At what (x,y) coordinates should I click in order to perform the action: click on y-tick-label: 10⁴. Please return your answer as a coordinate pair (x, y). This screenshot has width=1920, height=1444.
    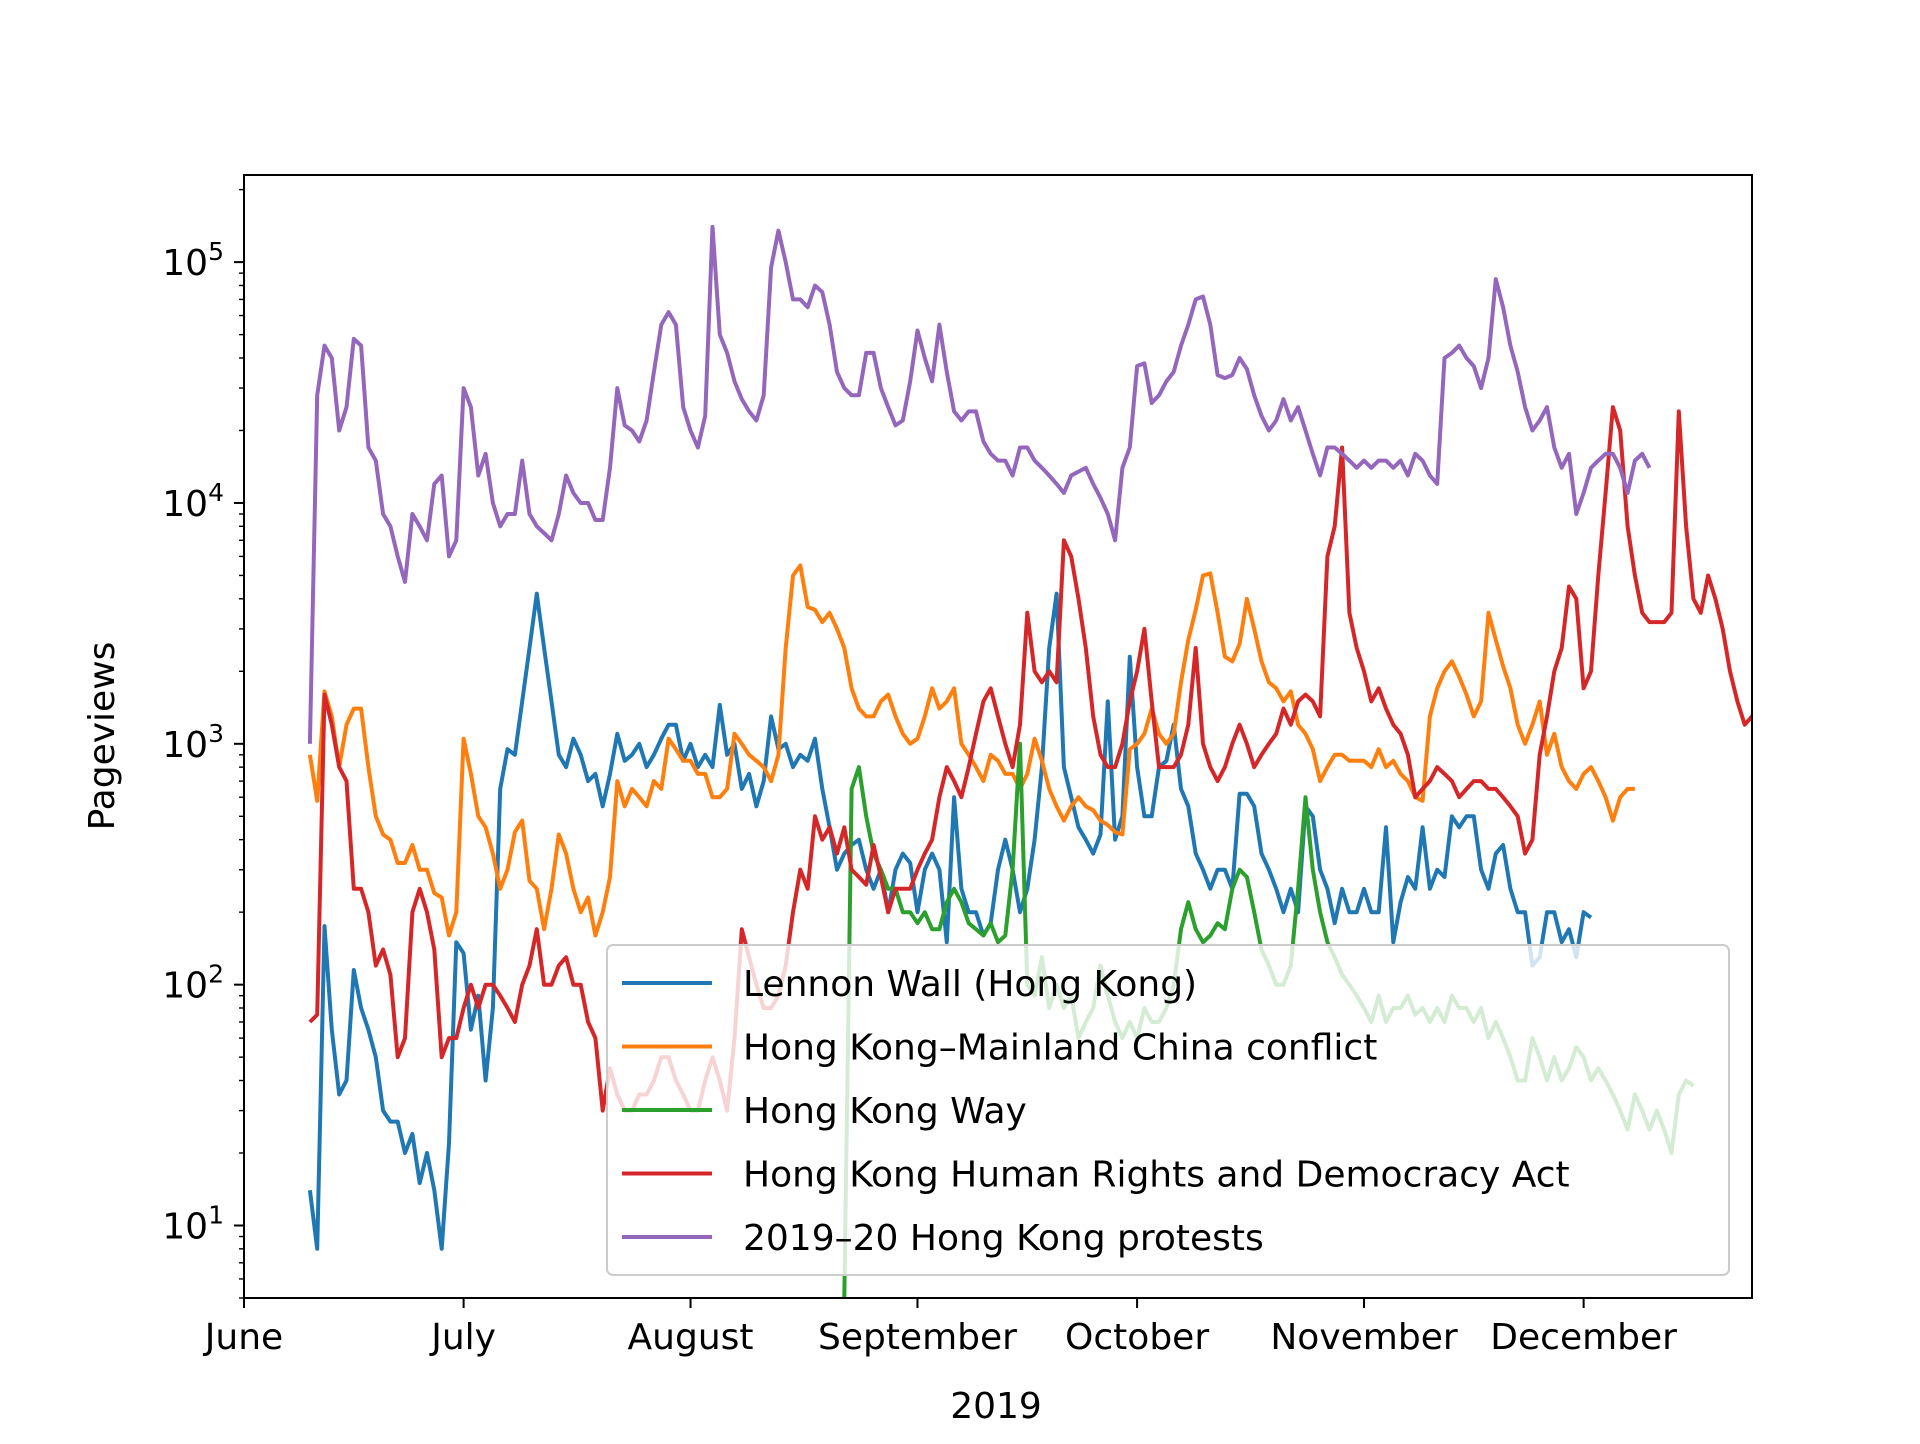
    Looking at the image, I should click on (193, 501).